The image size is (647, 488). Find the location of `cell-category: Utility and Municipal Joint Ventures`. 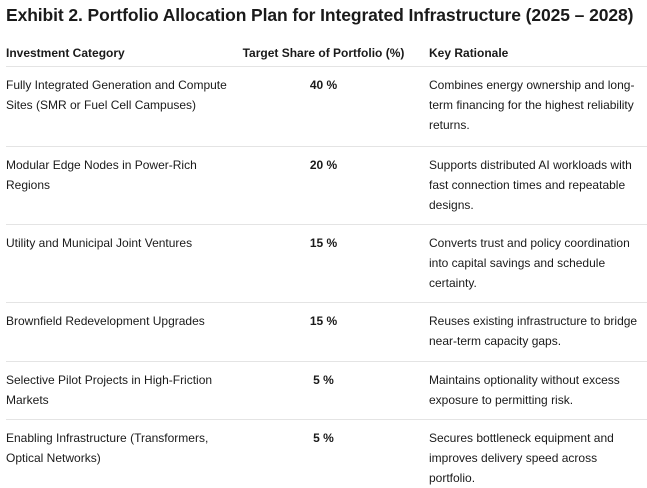

cell-category: Utility and Municipal Joint Ventures is located at coordinates (119, 262).